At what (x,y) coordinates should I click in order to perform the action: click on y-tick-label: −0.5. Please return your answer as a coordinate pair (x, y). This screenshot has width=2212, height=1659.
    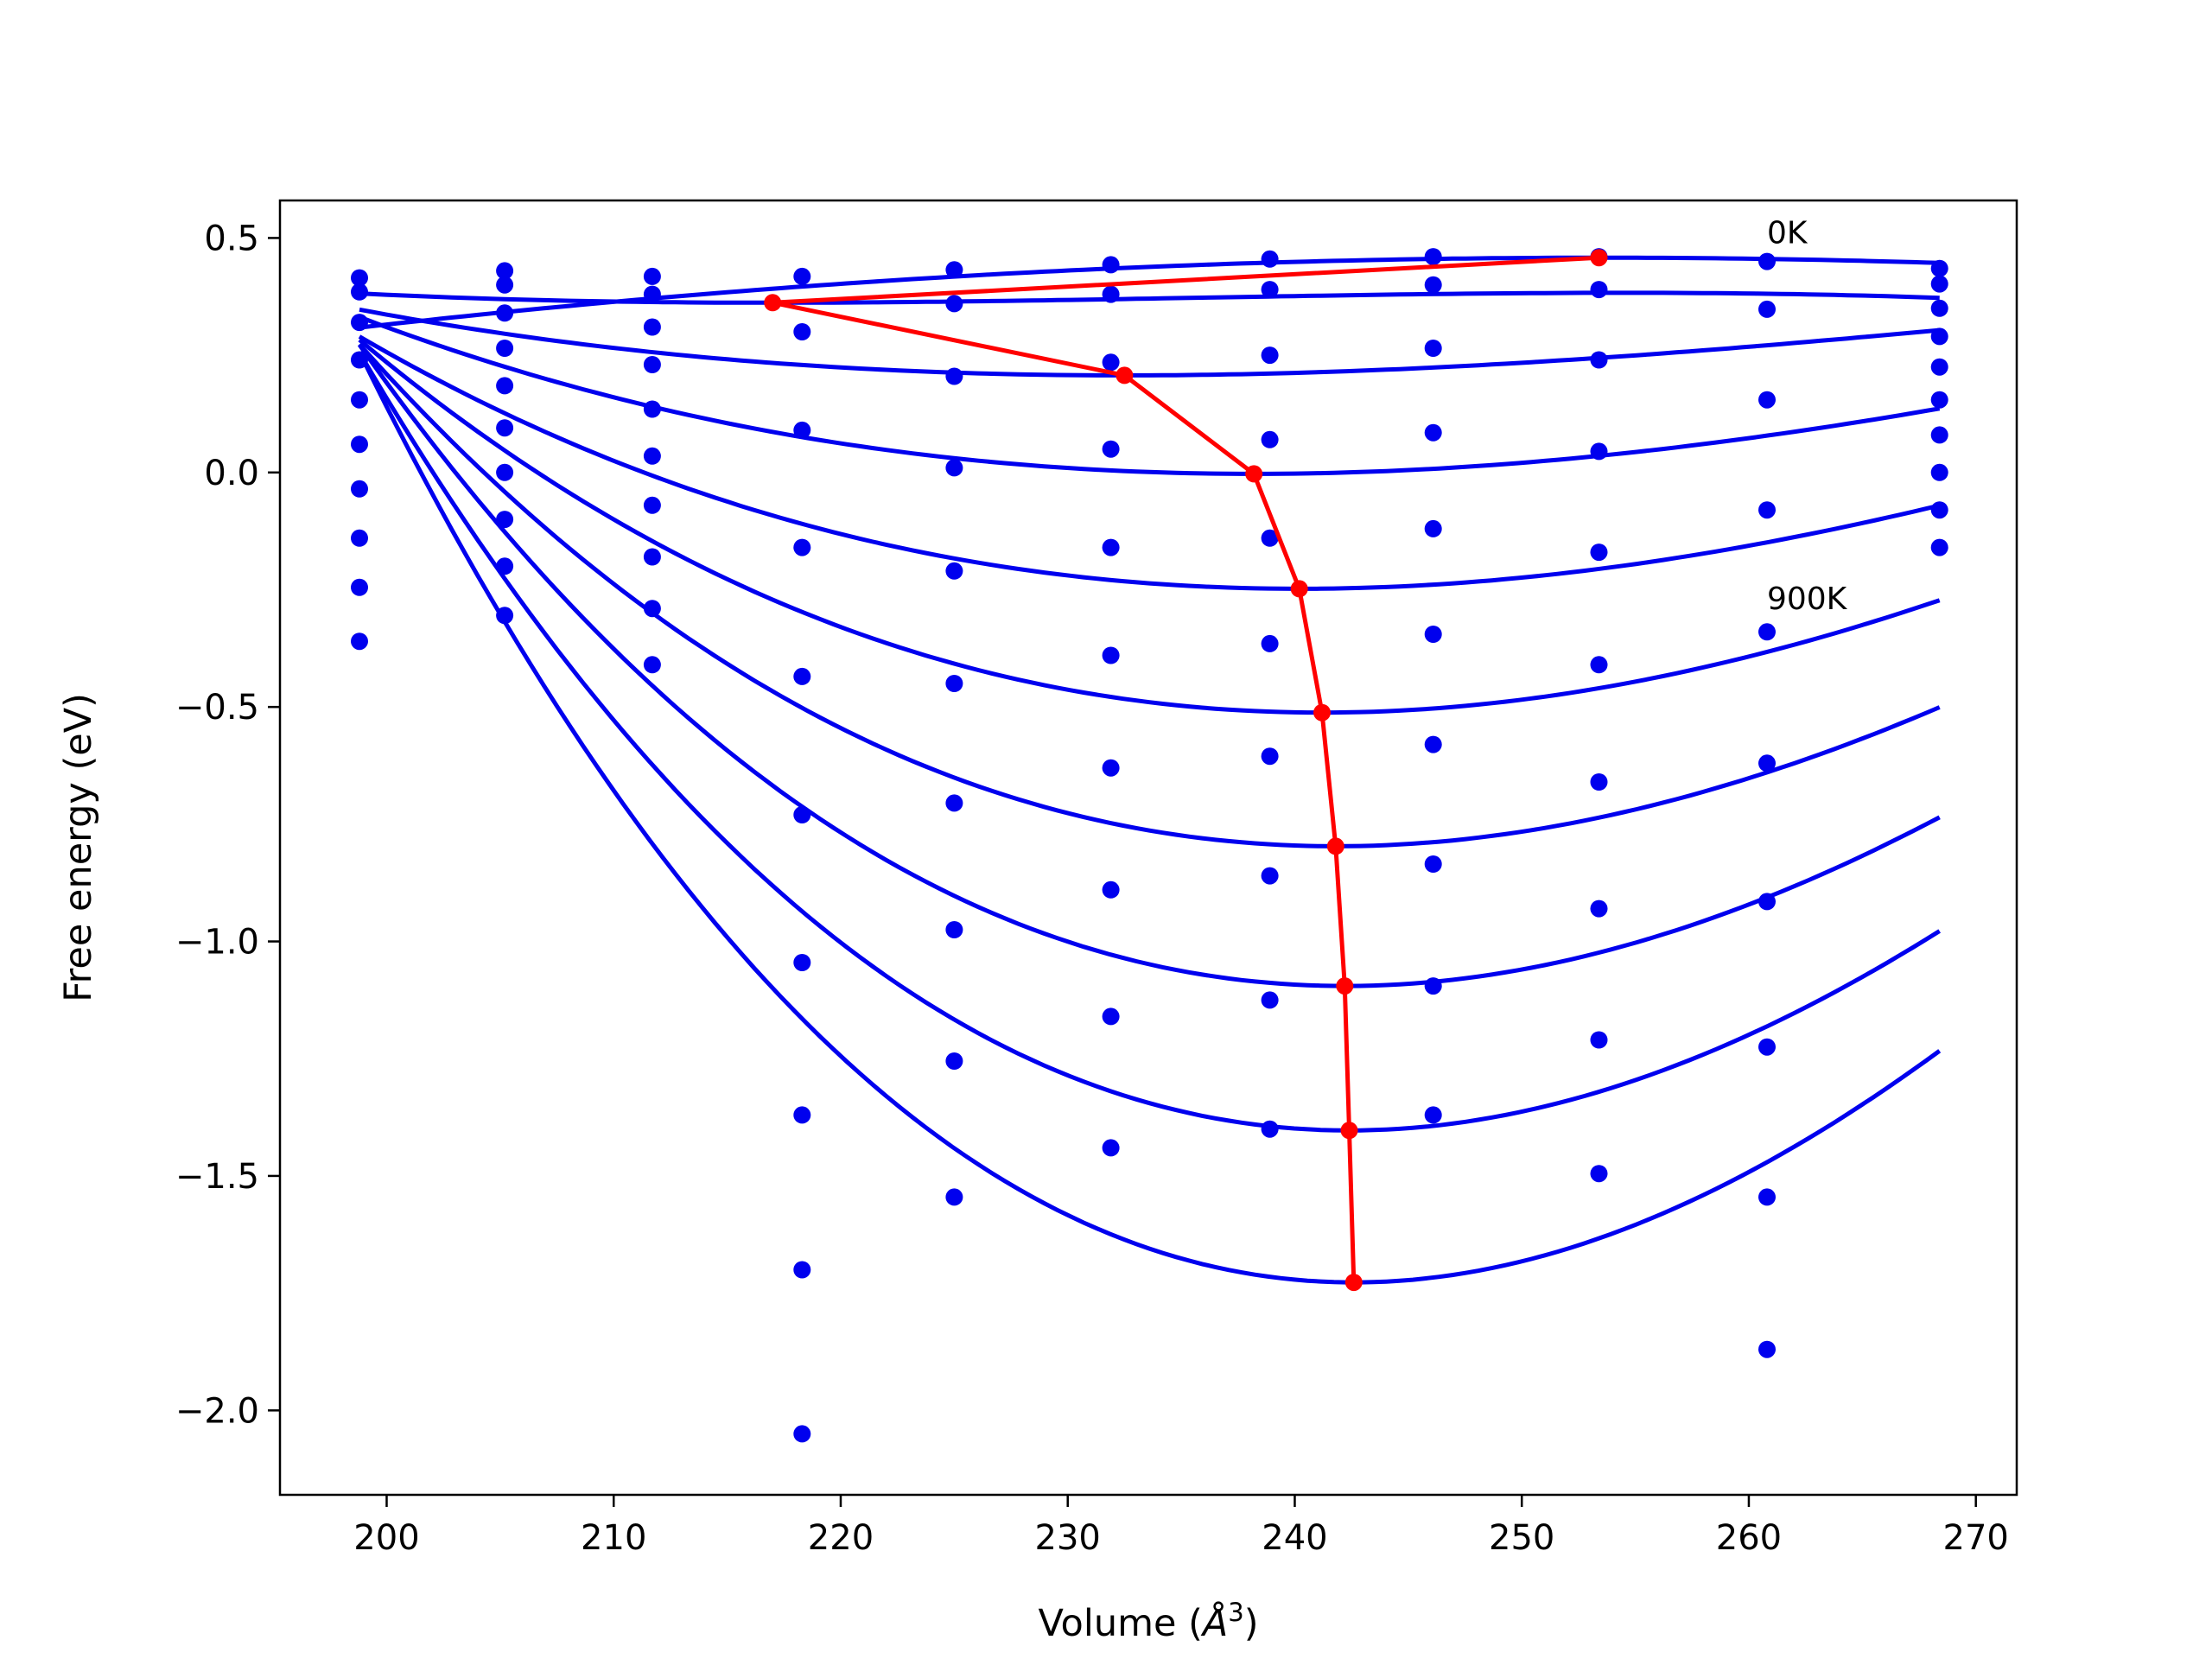
    Looking at the image, I should click on (217, 708).